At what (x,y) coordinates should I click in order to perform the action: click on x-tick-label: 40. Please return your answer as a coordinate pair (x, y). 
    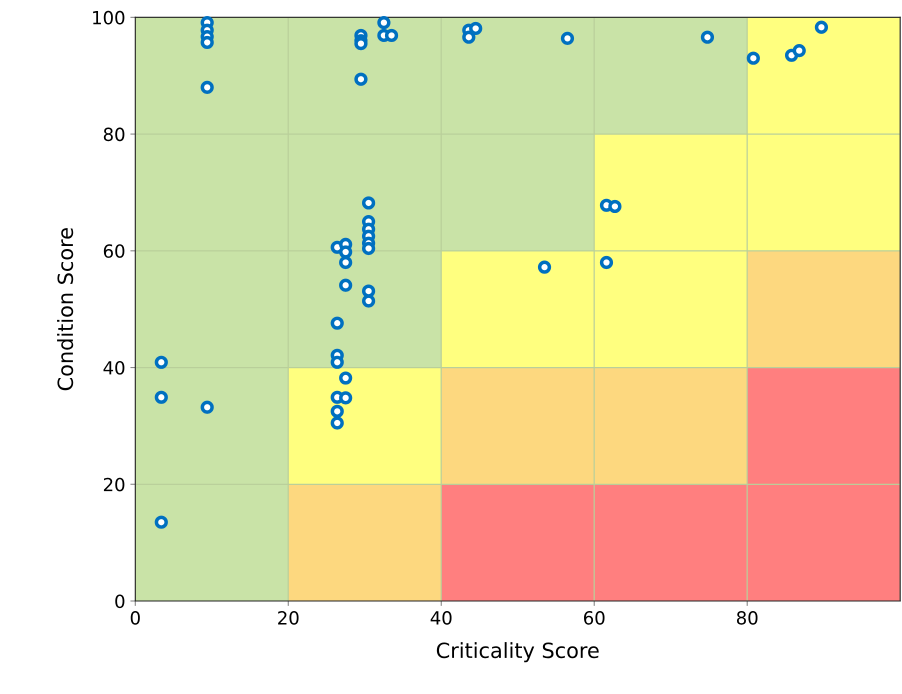
    Looking at the image, I should click on (441, 618).